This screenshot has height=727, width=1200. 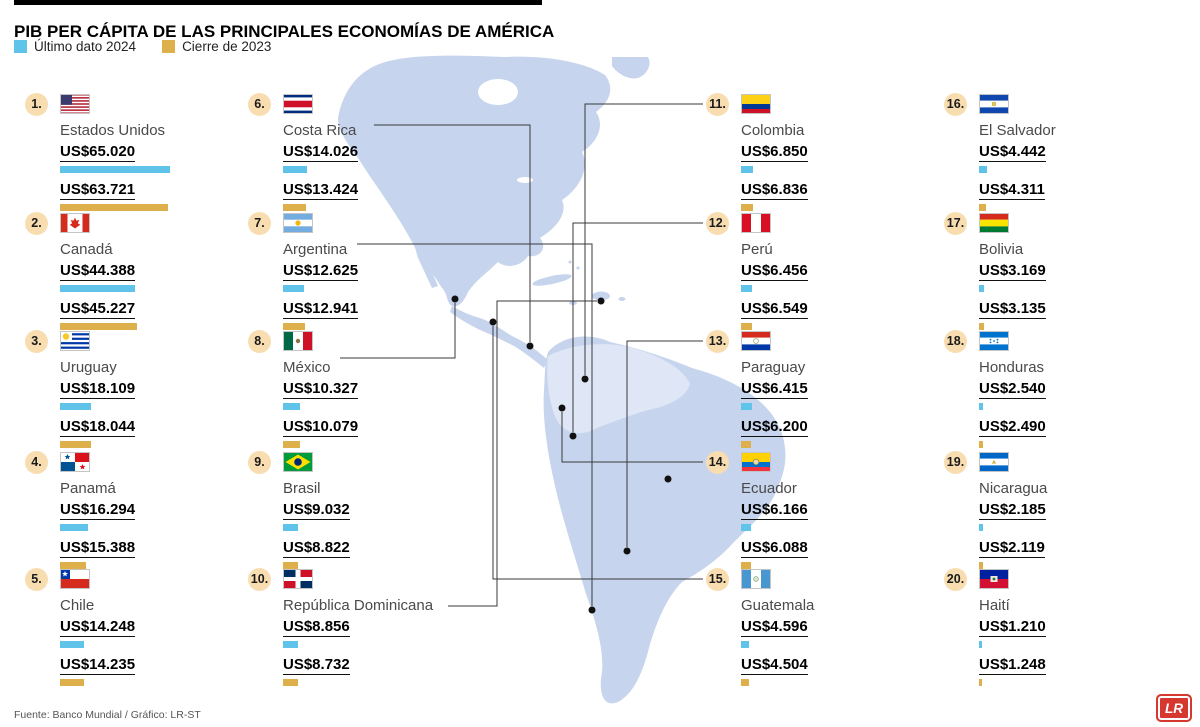 I want to click on entry-header: 13., so click(x=811, y=341).